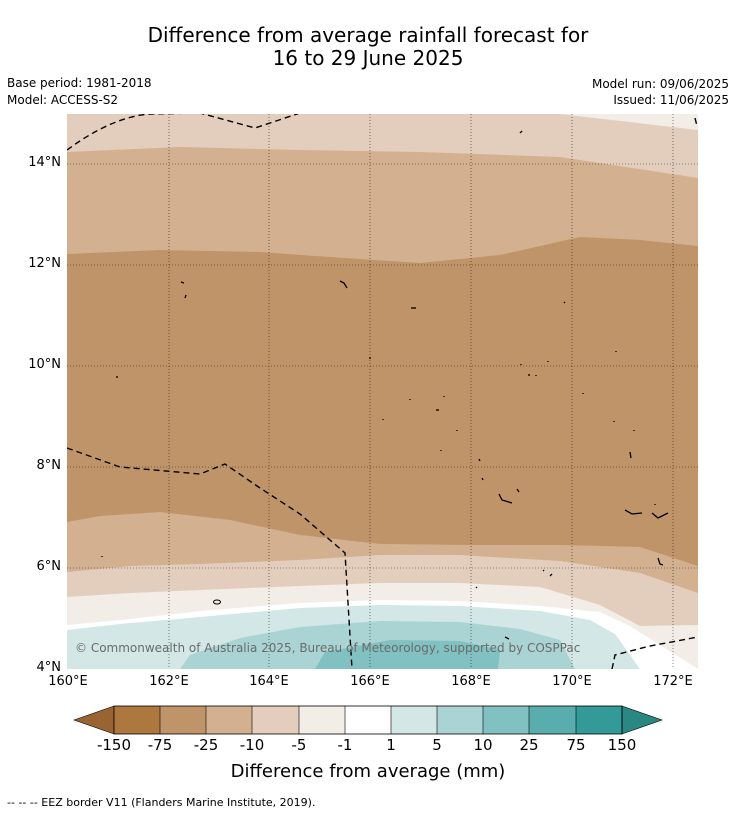  What do you see at coordinates (642, 720) in the screenshot?
I see `colorbar-arrow-high` at bounding box center [642, 720].